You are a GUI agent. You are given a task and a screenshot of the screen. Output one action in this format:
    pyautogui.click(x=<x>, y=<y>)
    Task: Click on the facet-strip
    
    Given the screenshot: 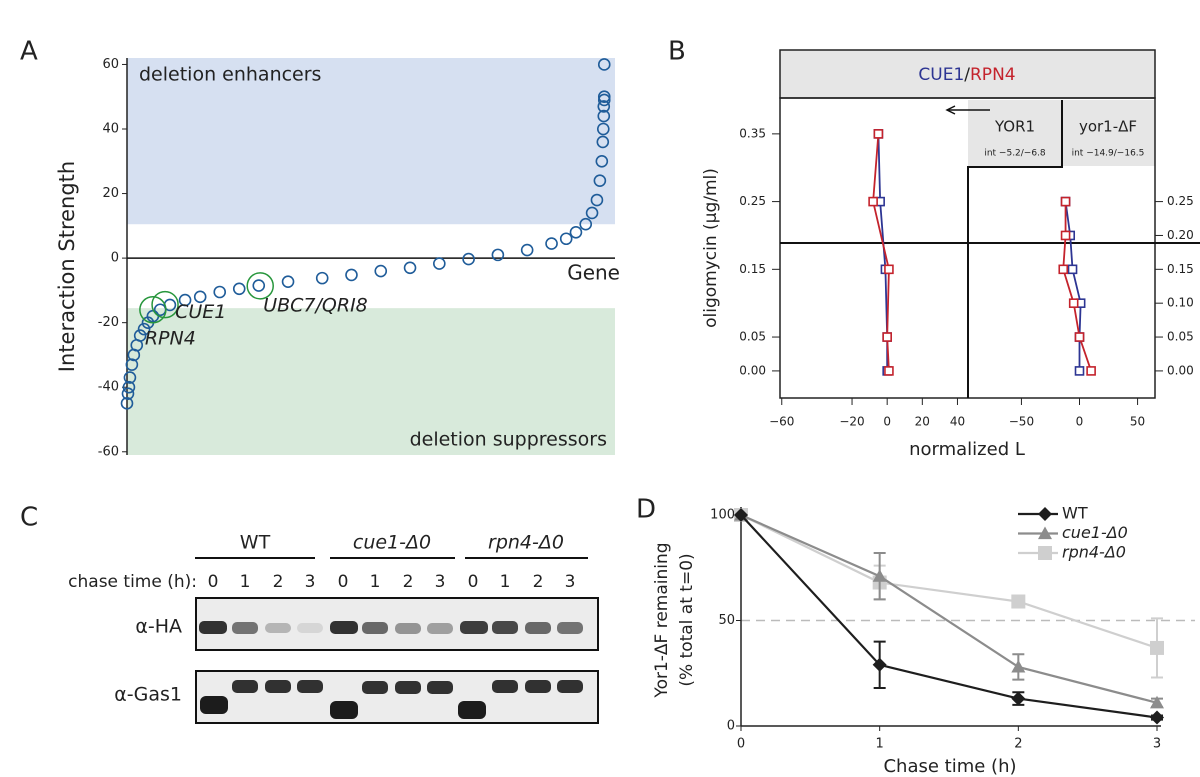 What is the action you would take?
    pyautogui.click(x=1108, y=133)
    